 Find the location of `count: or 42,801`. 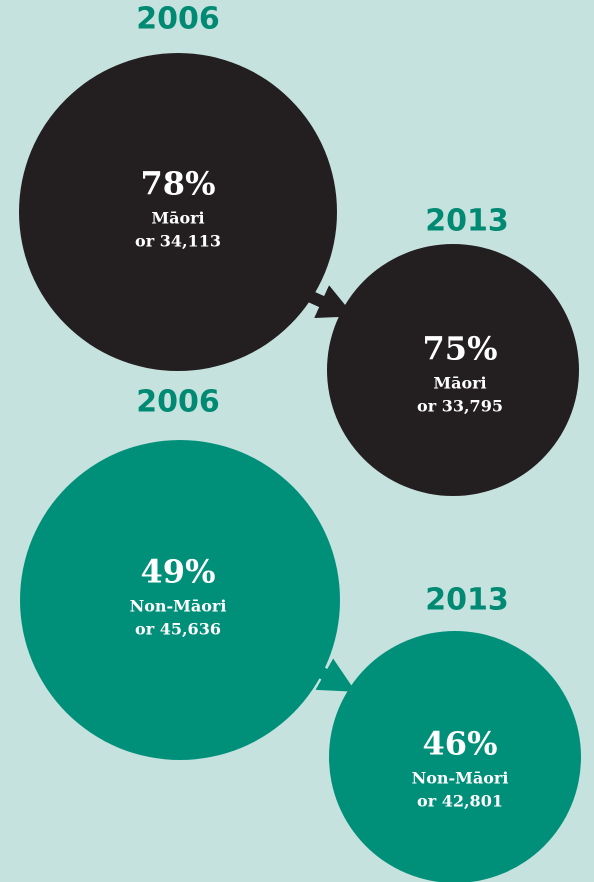

count: or 42,801 is located at coordinates (460, 801).